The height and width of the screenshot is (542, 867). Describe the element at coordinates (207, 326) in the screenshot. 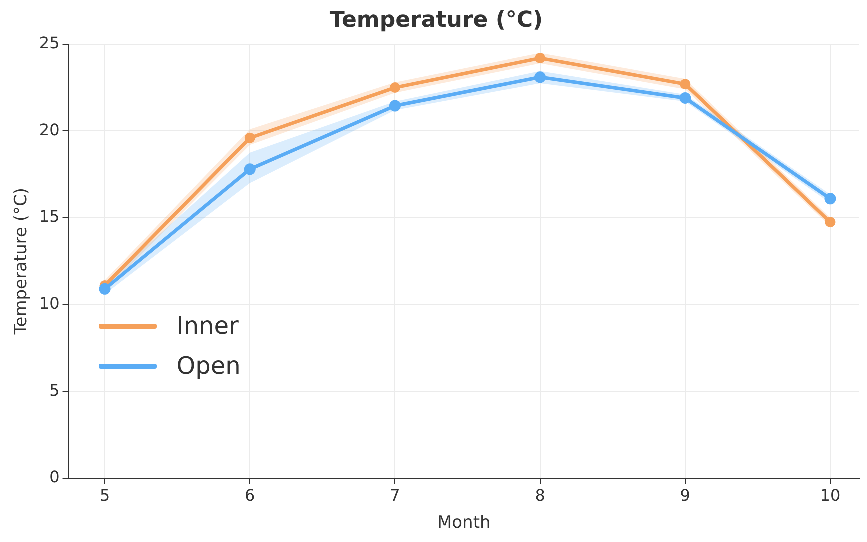

I see `legend-label: Inner` at that location.